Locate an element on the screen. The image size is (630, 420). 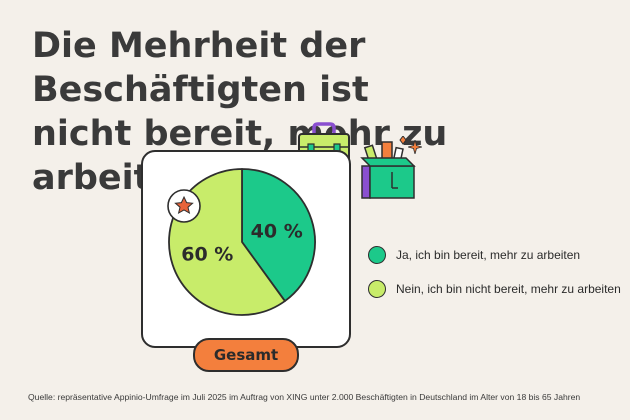
pie-label-1: 40 % is located at coordinates (277, 232).